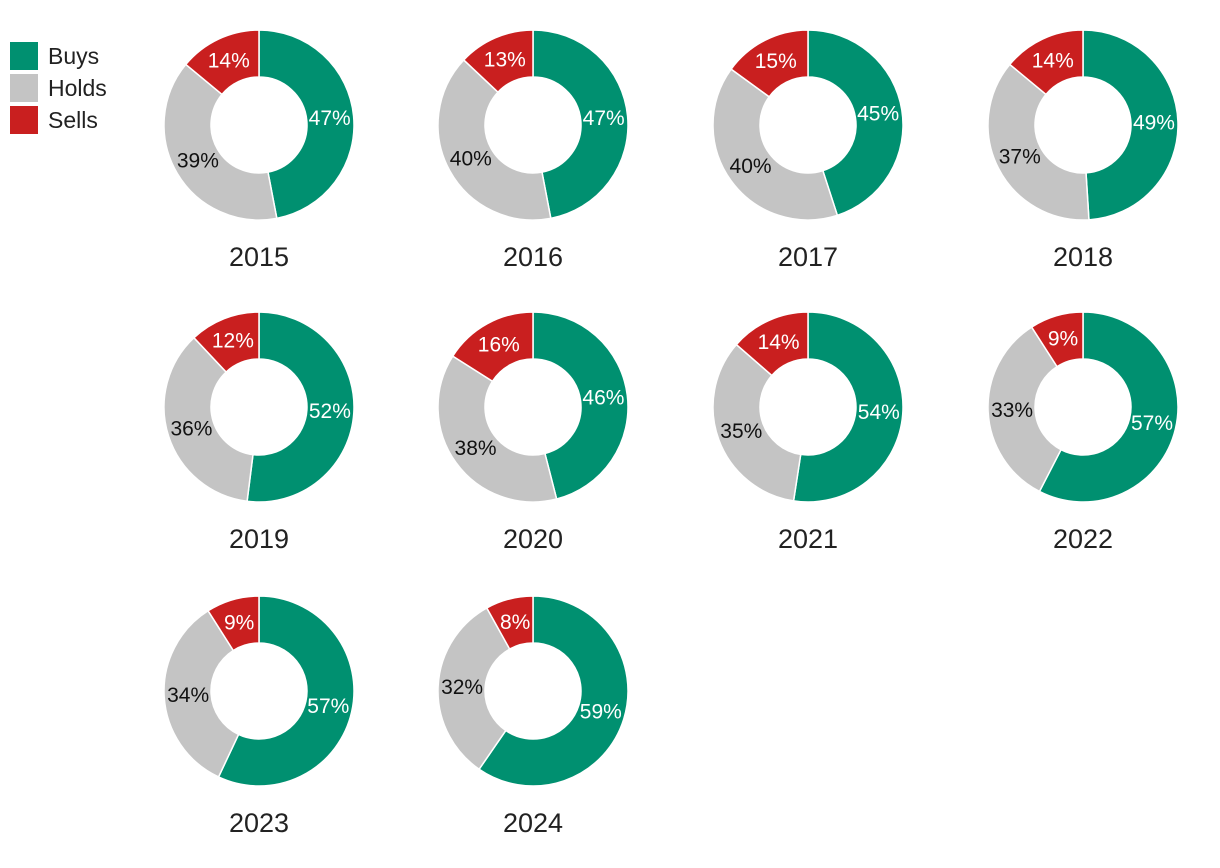 The image size is (1220, 868). I want to click on slice-holds-2016, so click(494, 139).